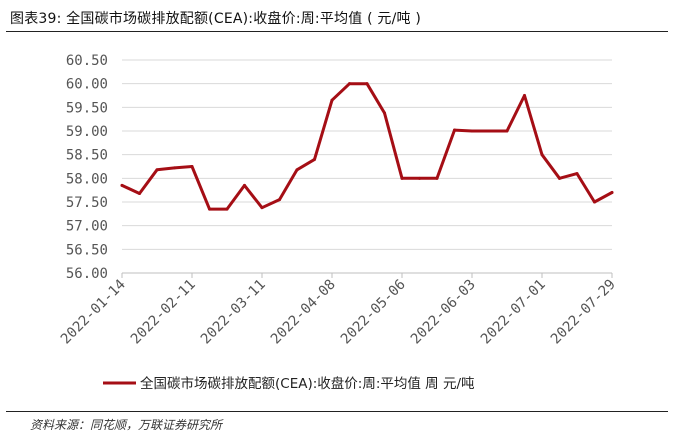 Image resolution: width=674 pixels, height=433 pixels. Describe the element at coordinates (303, 312) in the screenshot. I see `x-tick-label: 2022-04-08` at that location.